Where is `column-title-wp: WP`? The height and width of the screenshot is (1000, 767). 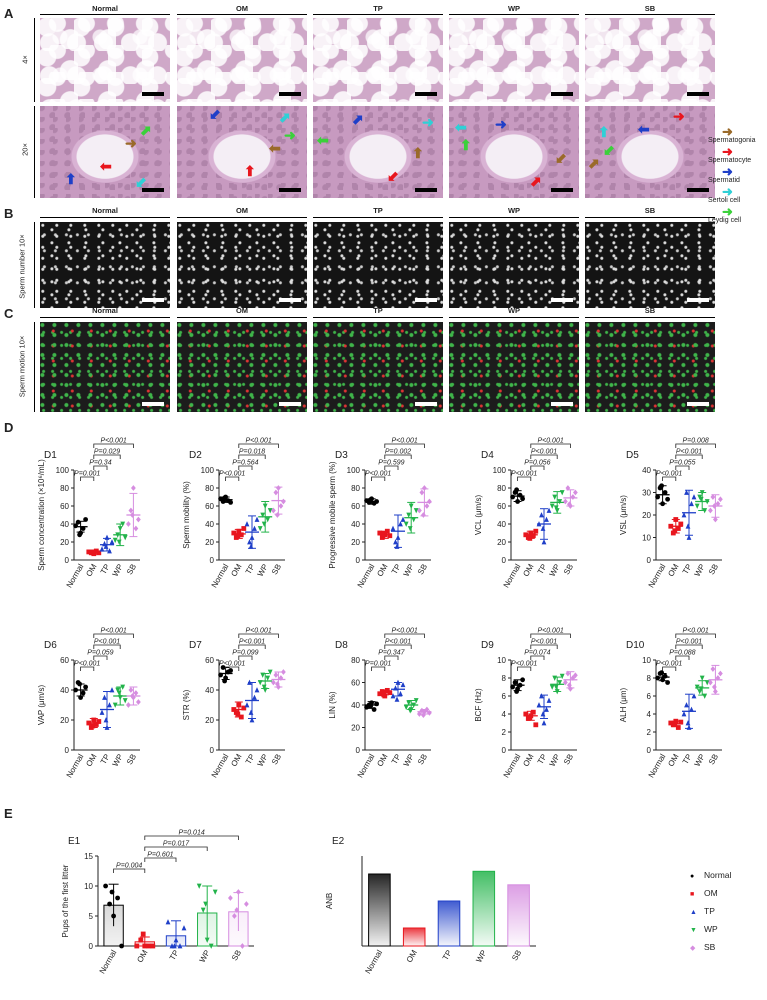 column-title-wp: WP is located at coordinates (514, 8).